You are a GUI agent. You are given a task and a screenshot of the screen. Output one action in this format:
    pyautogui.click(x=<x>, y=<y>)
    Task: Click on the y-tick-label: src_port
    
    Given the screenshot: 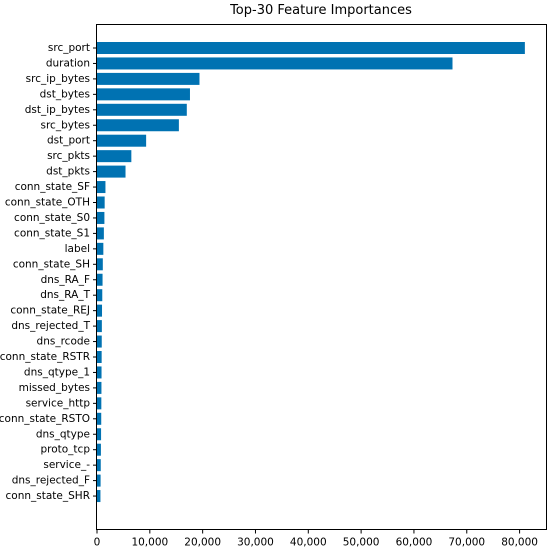 What is the action you would take?
    pyautogui.click(x=69, y=48)
    